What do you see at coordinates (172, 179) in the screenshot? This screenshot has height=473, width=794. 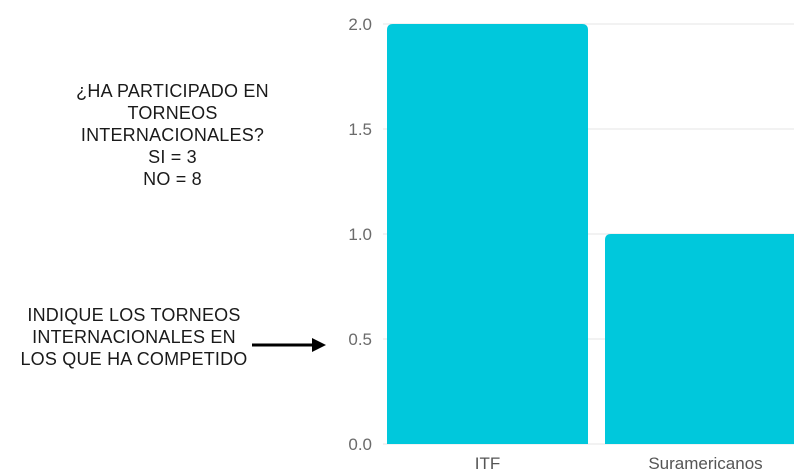 I see `question-answer-no: NO = 8` at bounding box center [172, 179].